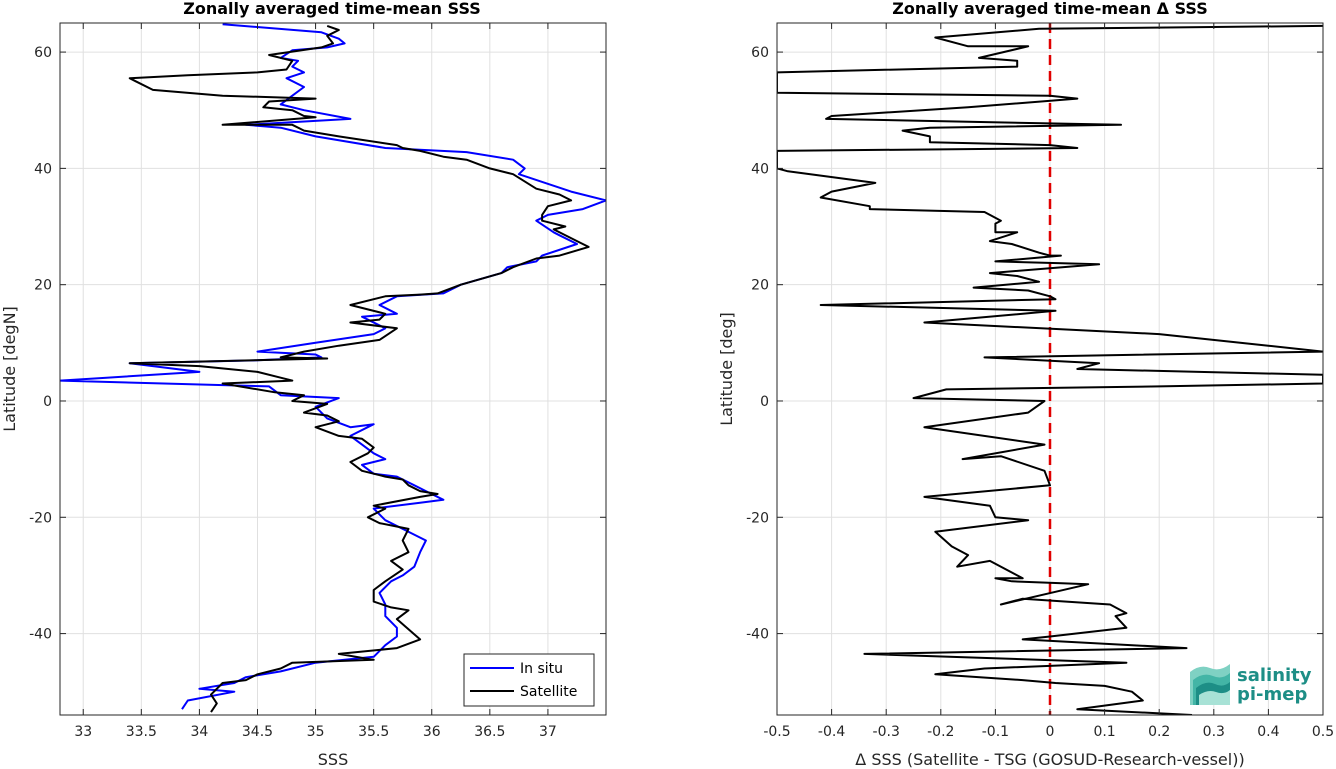  I want to click on right-y-tick-label: 60, so click(760, 53).